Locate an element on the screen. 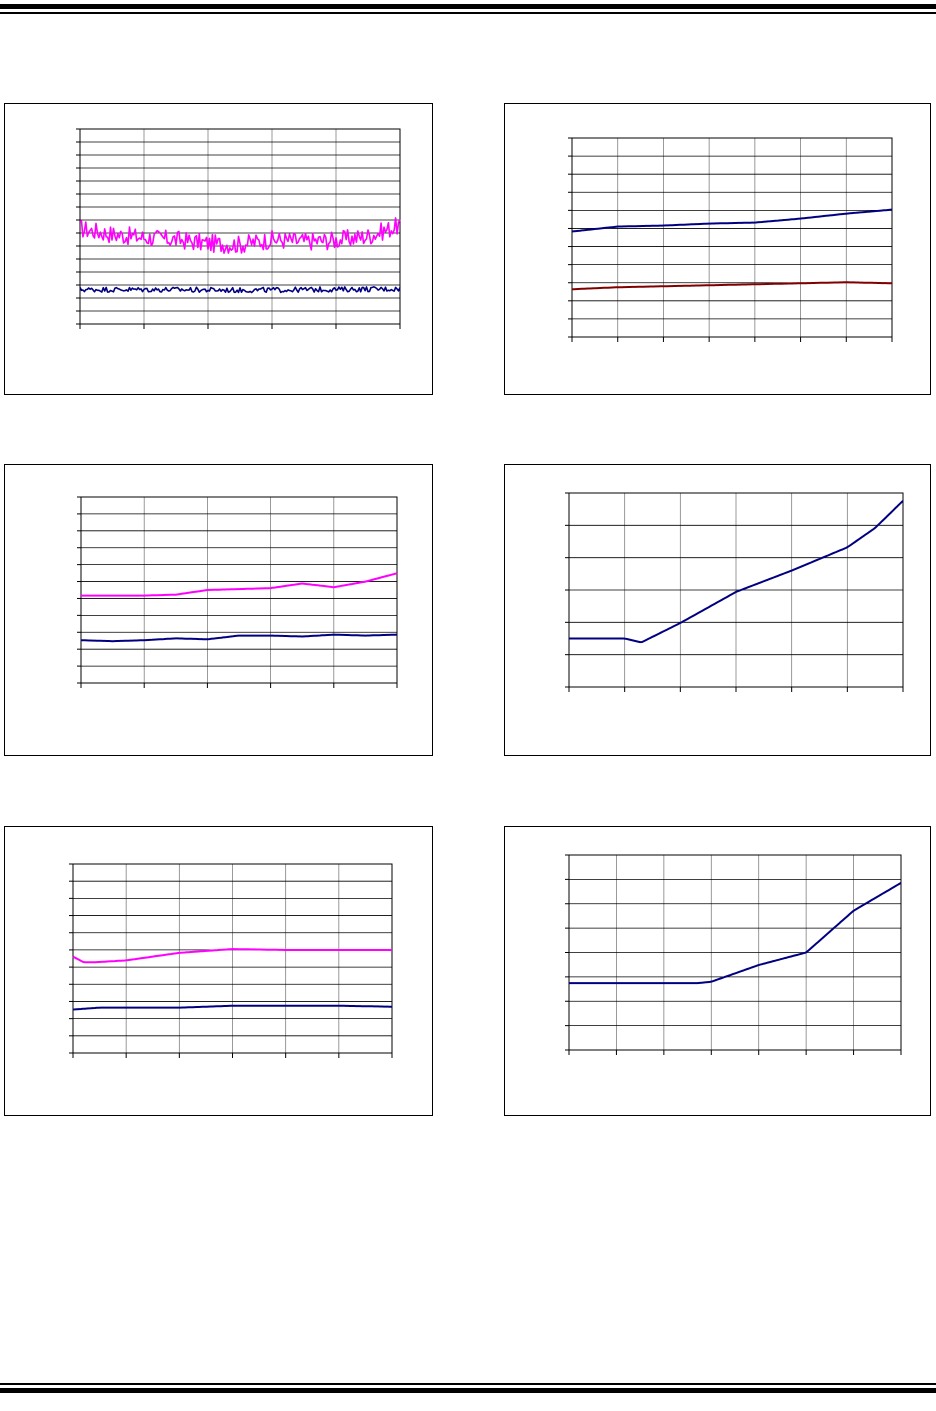  bottom-rule-thin is located at coordinates (468, 1384).